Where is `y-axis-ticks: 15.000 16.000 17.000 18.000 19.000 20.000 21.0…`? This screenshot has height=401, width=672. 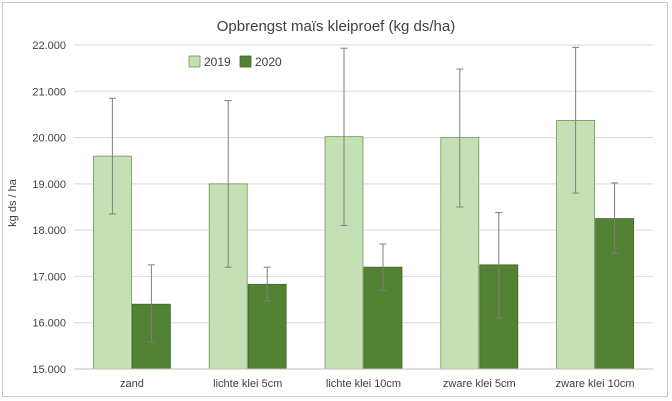 y-axis-ticks: 15.000 16.000 17.000 18.000 19.000 20.000 21.0… is located at coordinates (49, 208).